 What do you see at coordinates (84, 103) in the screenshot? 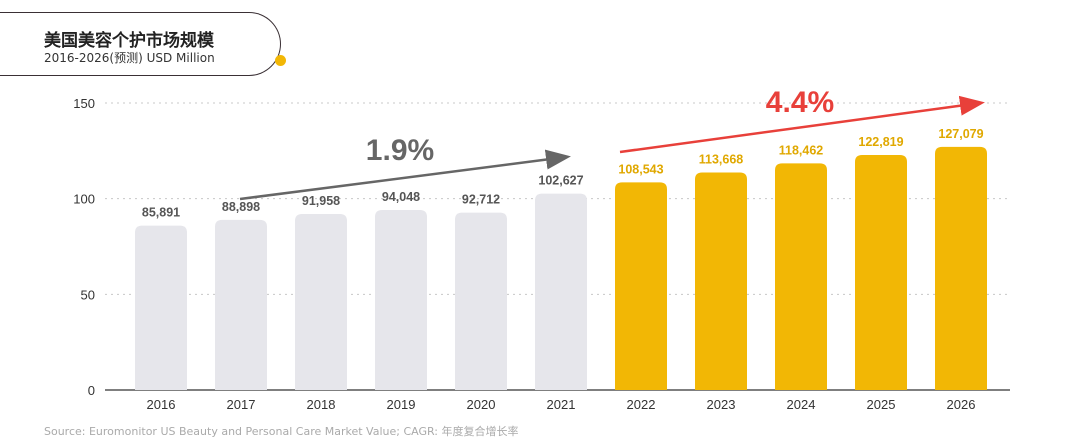
I see `y-tick-label: 150` at bounding box center [84, 103].